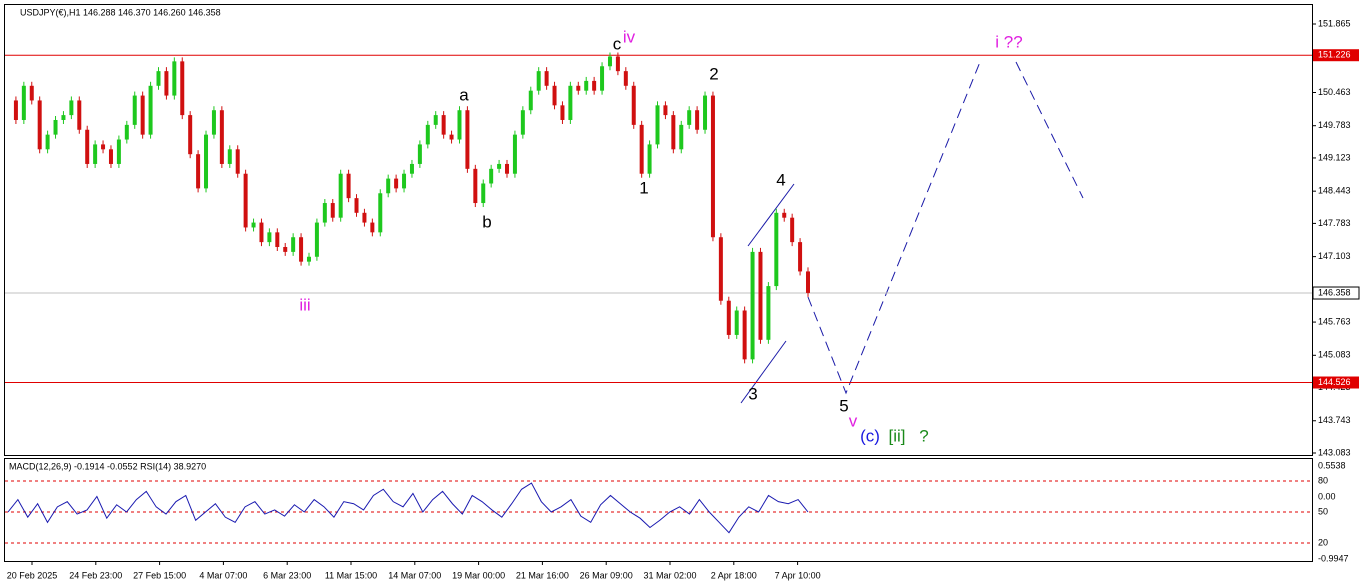  What do you see at coordinates (1334, 191) in the screenshot?
I see `y-tick-label: 148.443` at bounding box center [1334, 191].